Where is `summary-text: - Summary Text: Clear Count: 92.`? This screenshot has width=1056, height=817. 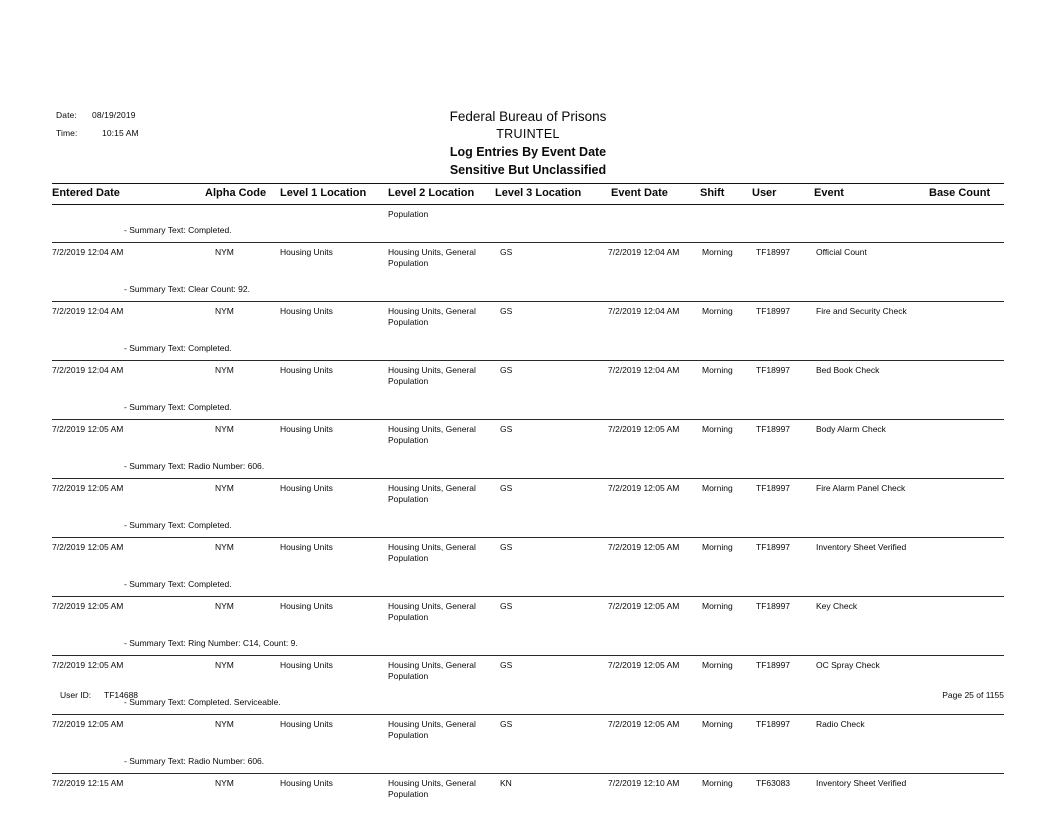 summary-text: - Summary Text: Clear Count: 92. is located at coordinates (187, 289).